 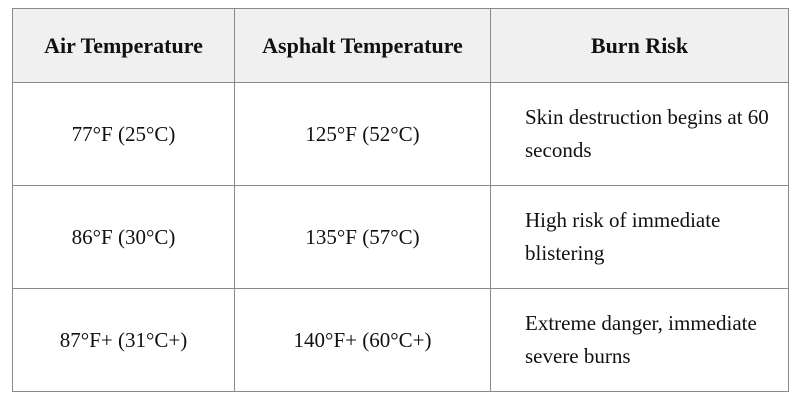 What do you see at coordinates (639, 134) in the screenshot?
I see `burn-risk-cell: Skin destruction begins at 60 seconds` at bounding box center [639, 134].